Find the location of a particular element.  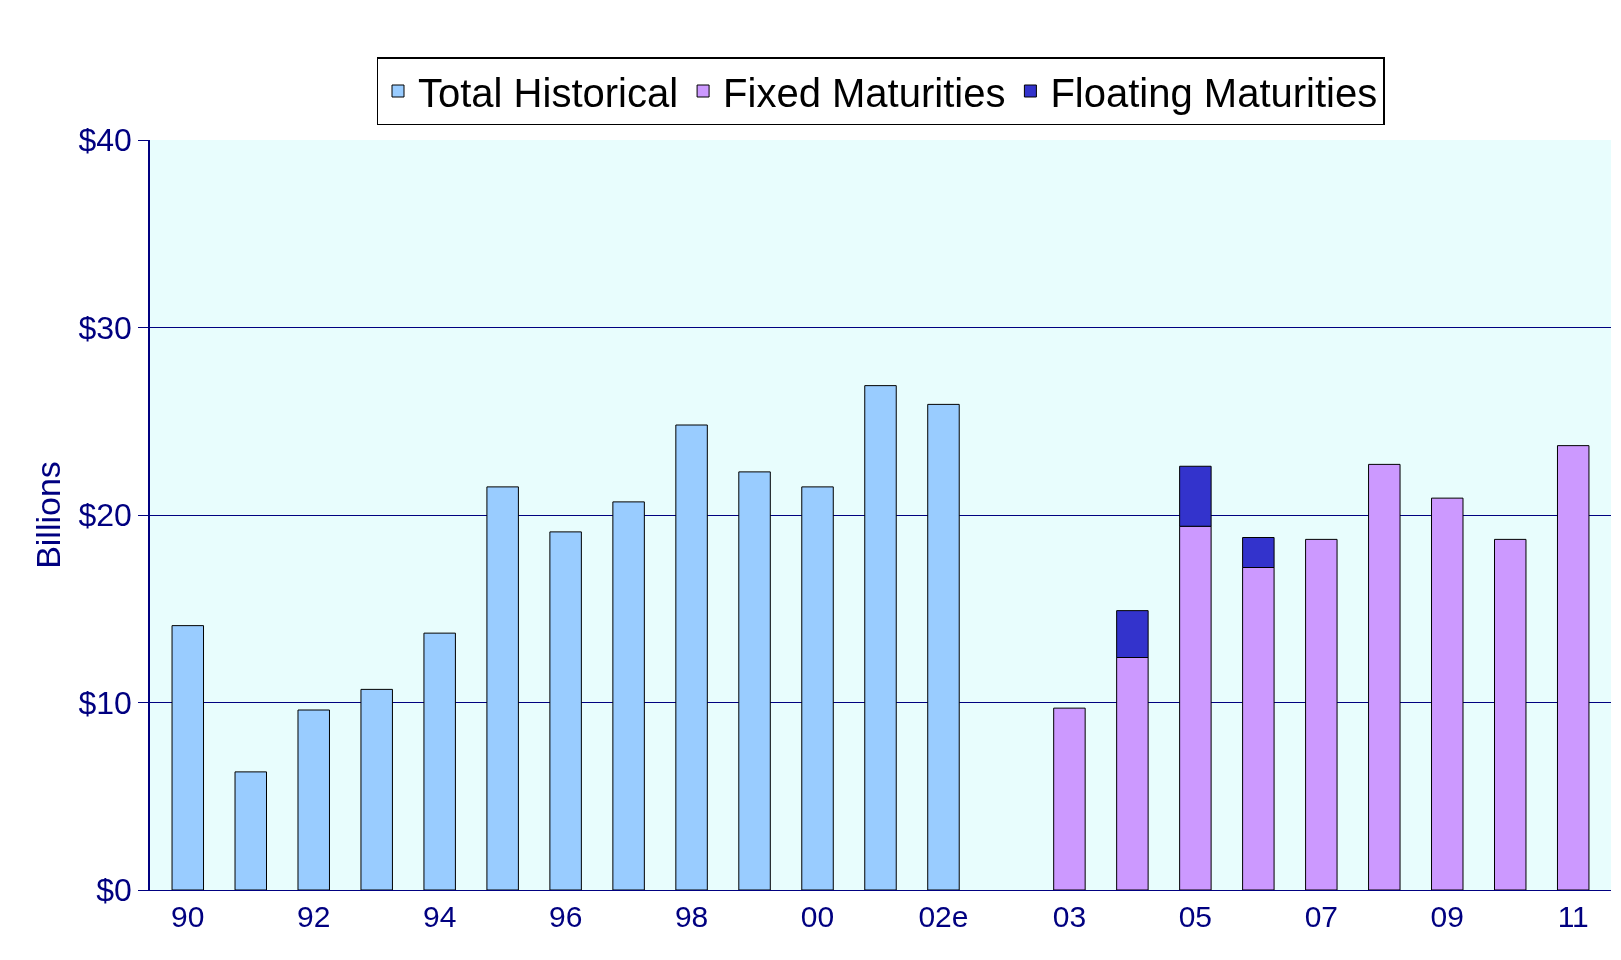

x-tick-label: 00 is located at coordinates (817, 916).